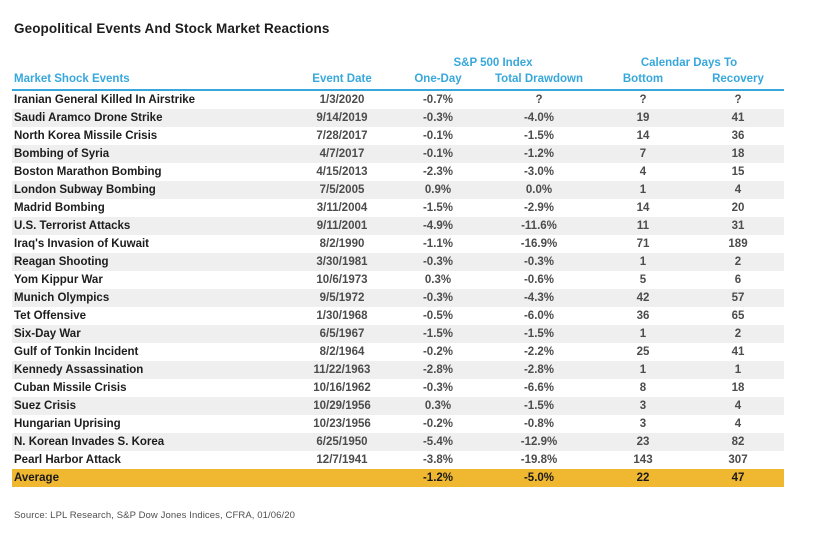 This screenshot has height=547, width=816. I want to click on table-row: Munich Olympics 9/5/1972 -0.3% -4.3% 42 57, so click(398, 298).